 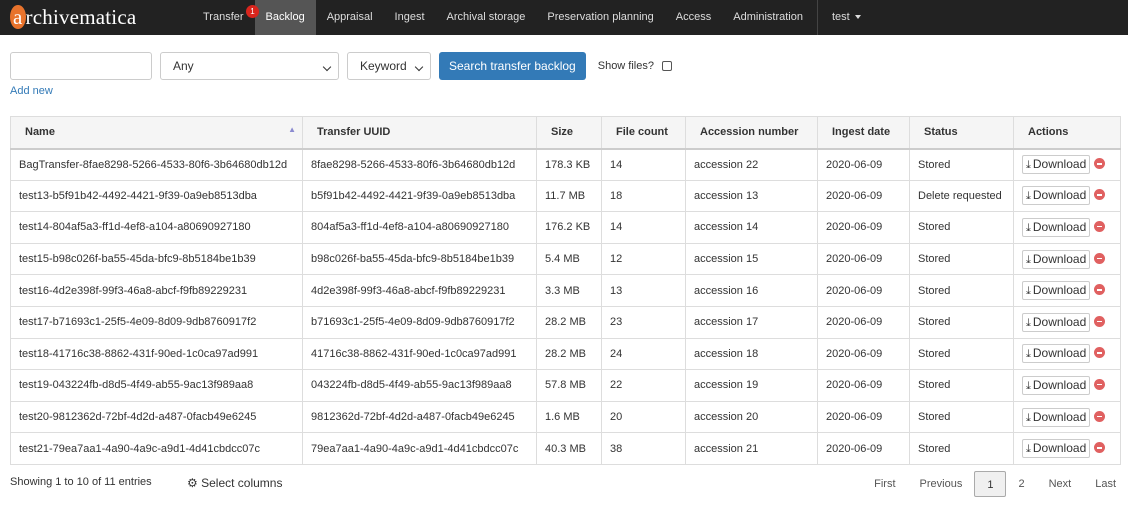 I want to click on cell: accession 14, so click(x=751, y=227).